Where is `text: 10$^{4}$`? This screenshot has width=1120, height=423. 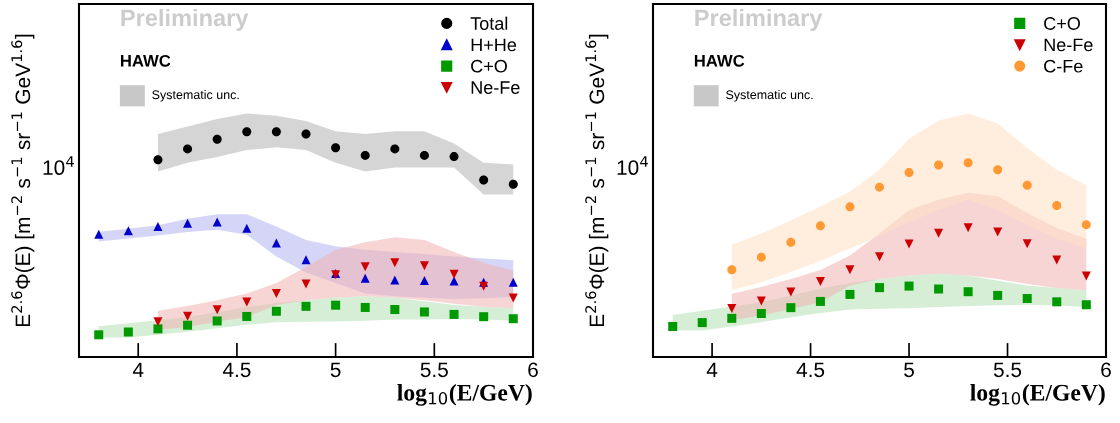 text: 10$^{4}$ is located at coordinates (632, 166).